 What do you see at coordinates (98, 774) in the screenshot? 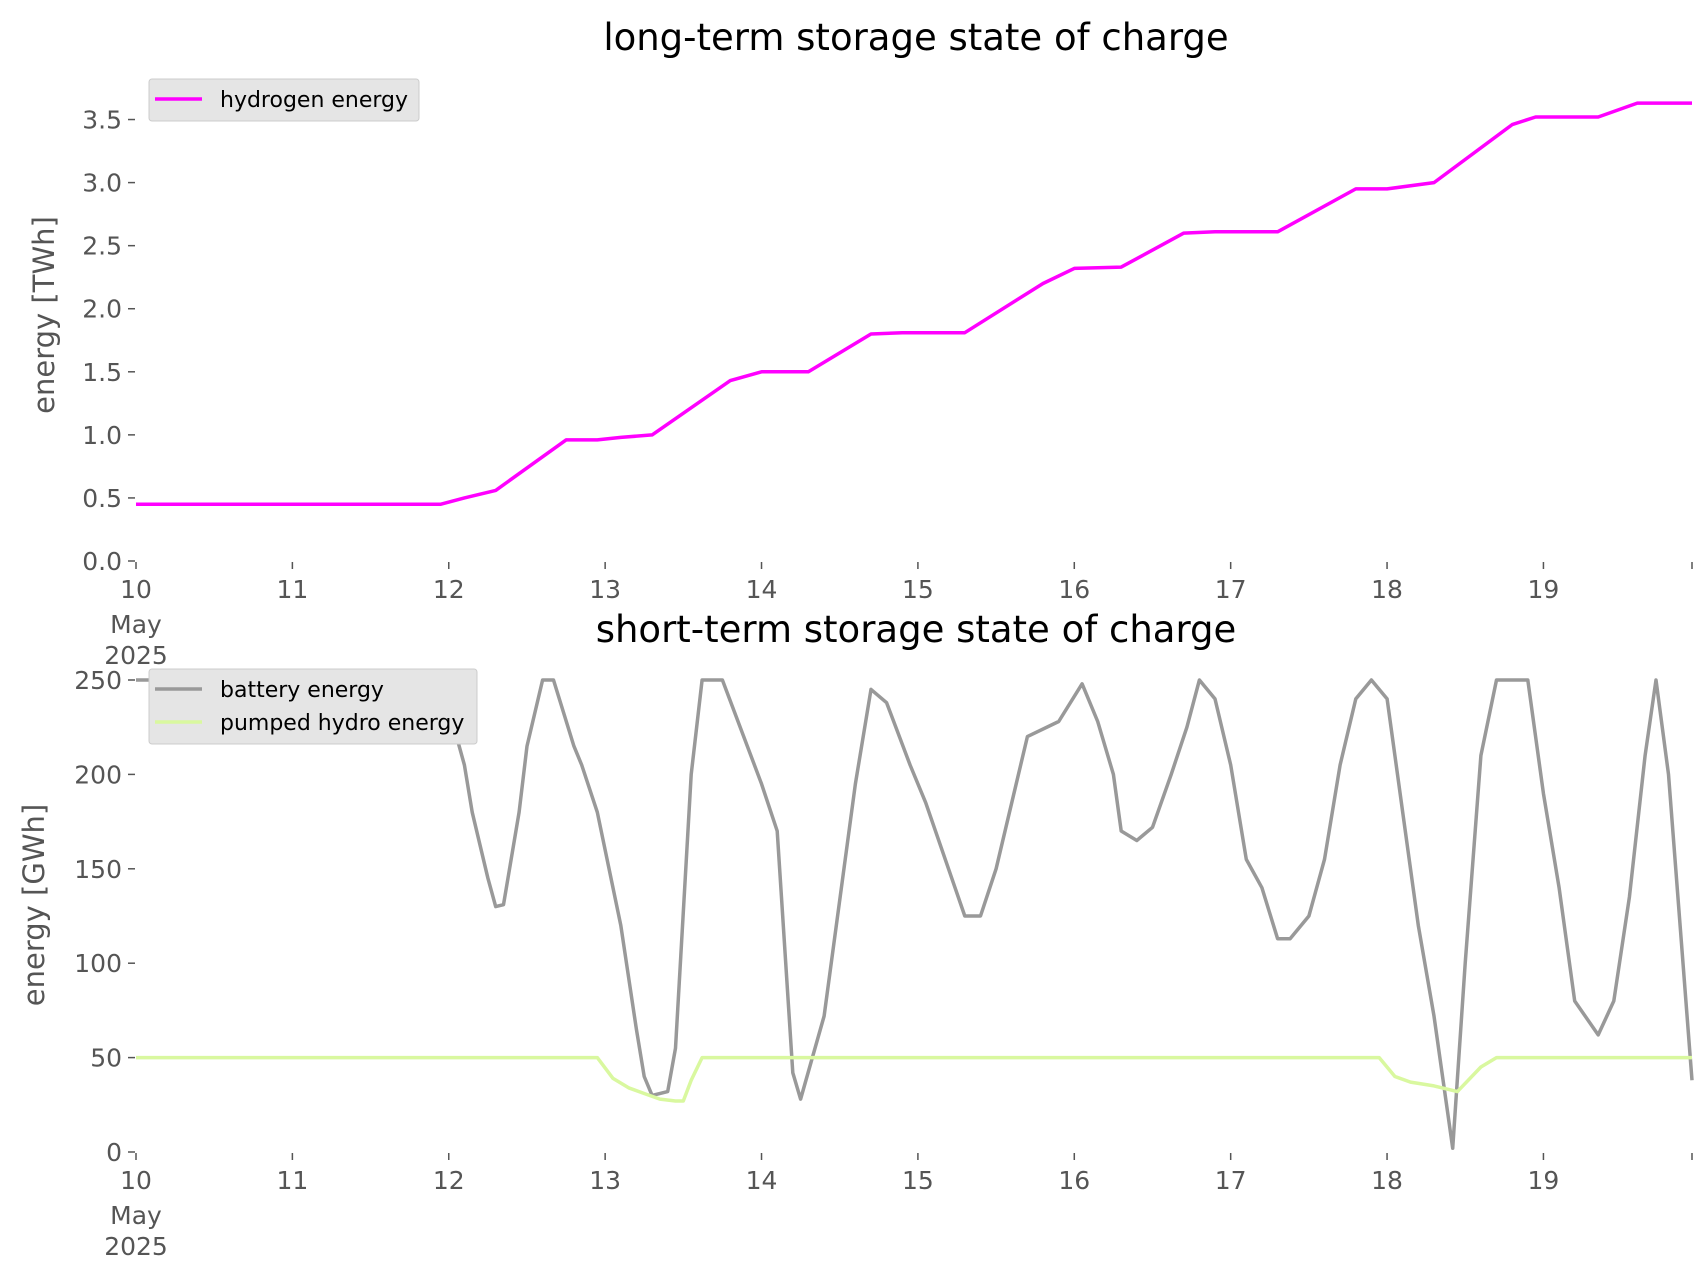
I see `y-tick-label: 200` at bounding box center [98, 774].